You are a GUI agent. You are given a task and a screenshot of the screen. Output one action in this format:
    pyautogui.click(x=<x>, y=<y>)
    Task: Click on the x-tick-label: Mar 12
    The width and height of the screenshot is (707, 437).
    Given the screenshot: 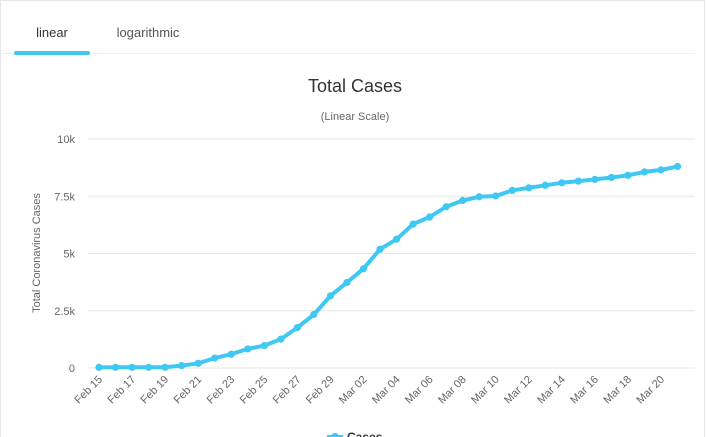 What is the action you would take?
    pyautogui.click(x=518, y=390)
    